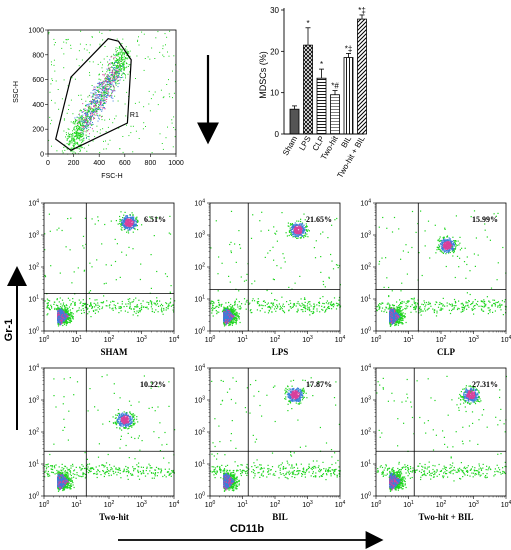 This screenshot has height=550, width=511. I want to click on panel-sample-label: SHAM, so click(115, 352).